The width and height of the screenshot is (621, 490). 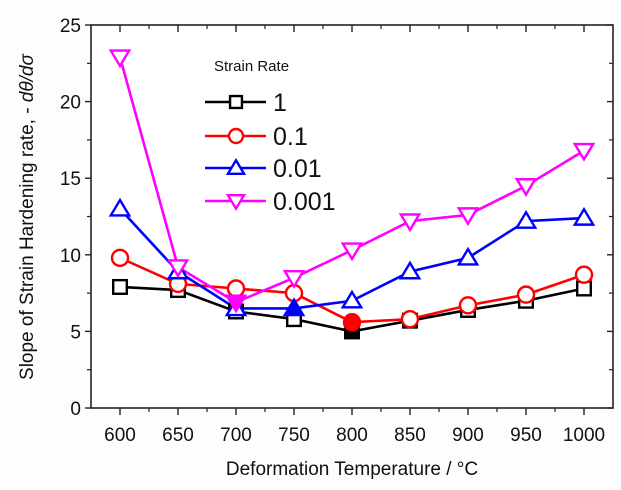 What do you see at coordinates (27, 77) in the screenshot?
I see `y-axis-title-italic: dθ/dσ` at bounding box center [27, 77].